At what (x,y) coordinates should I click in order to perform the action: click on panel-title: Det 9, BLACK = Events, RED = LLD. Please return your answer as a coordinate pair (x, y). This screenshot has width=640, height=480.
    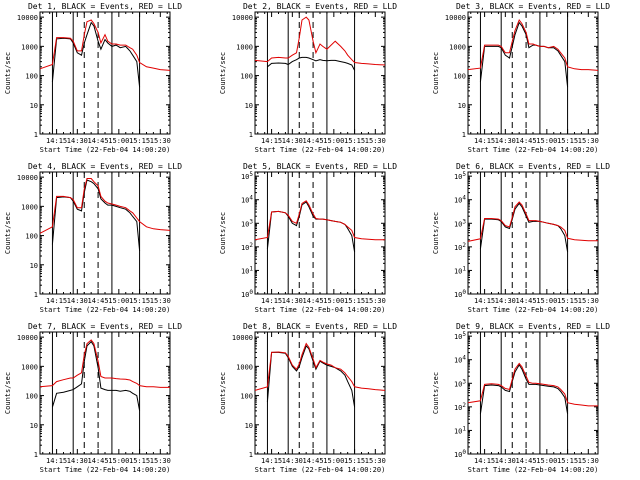
    Looking at the image, I should click on (533, 326).